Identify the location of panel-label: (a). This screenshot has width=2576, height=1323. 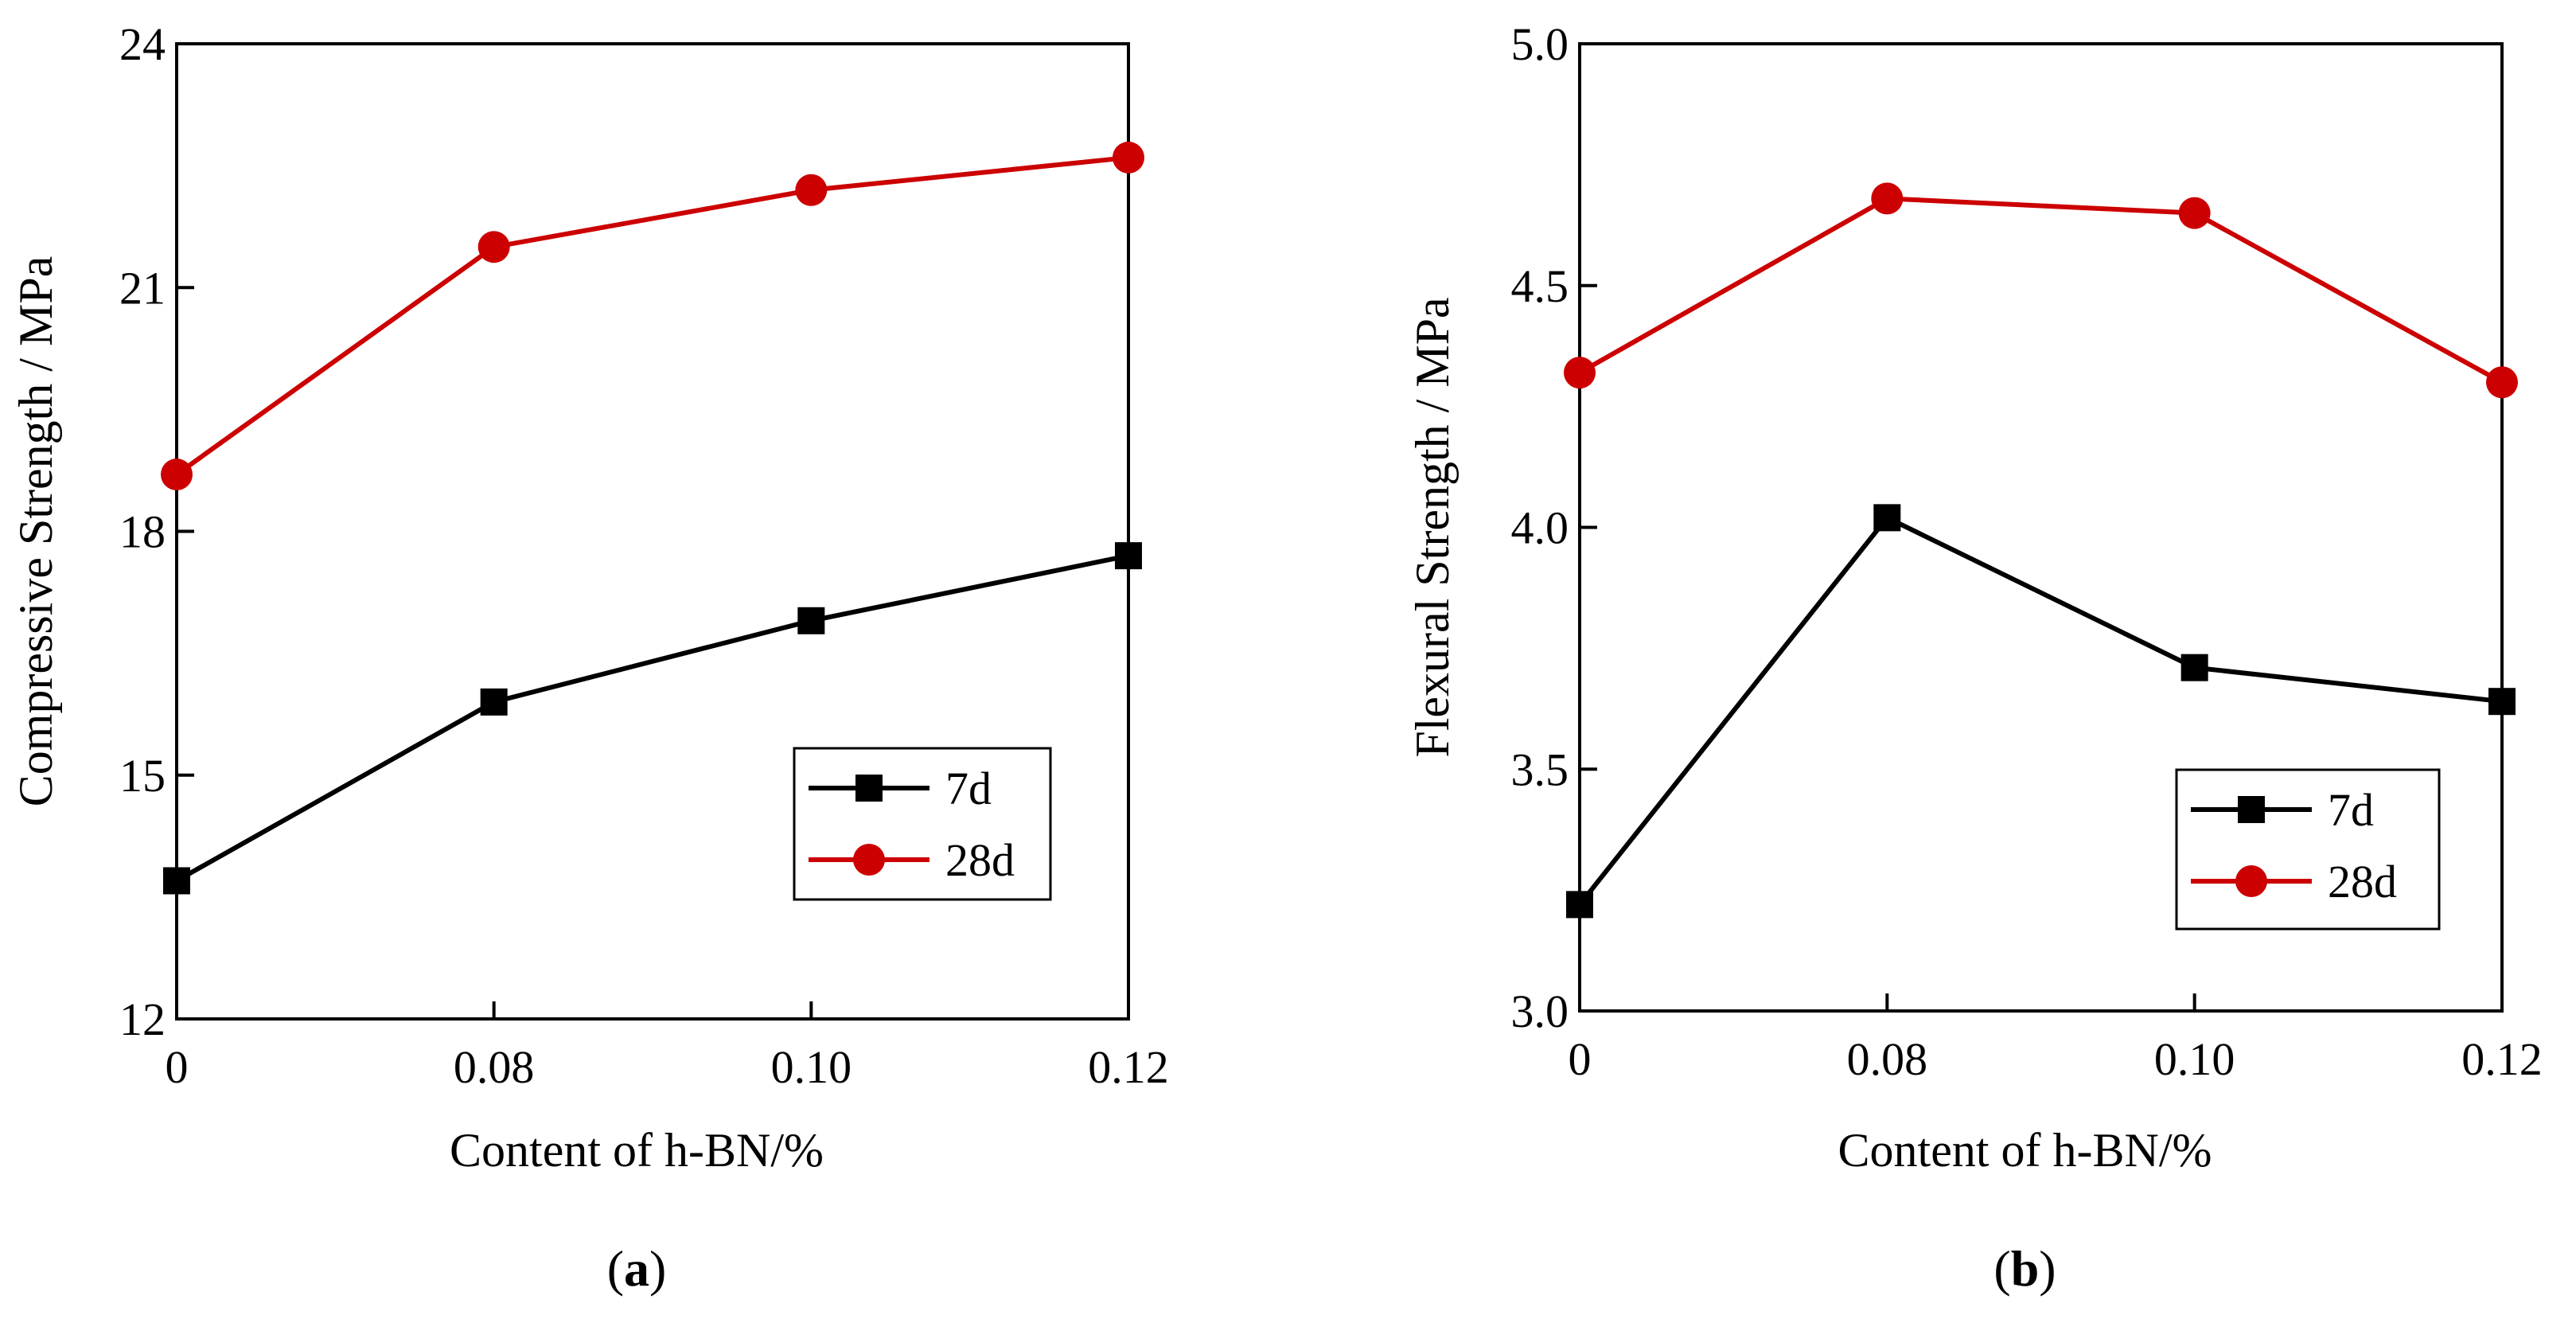
(637, 1268).